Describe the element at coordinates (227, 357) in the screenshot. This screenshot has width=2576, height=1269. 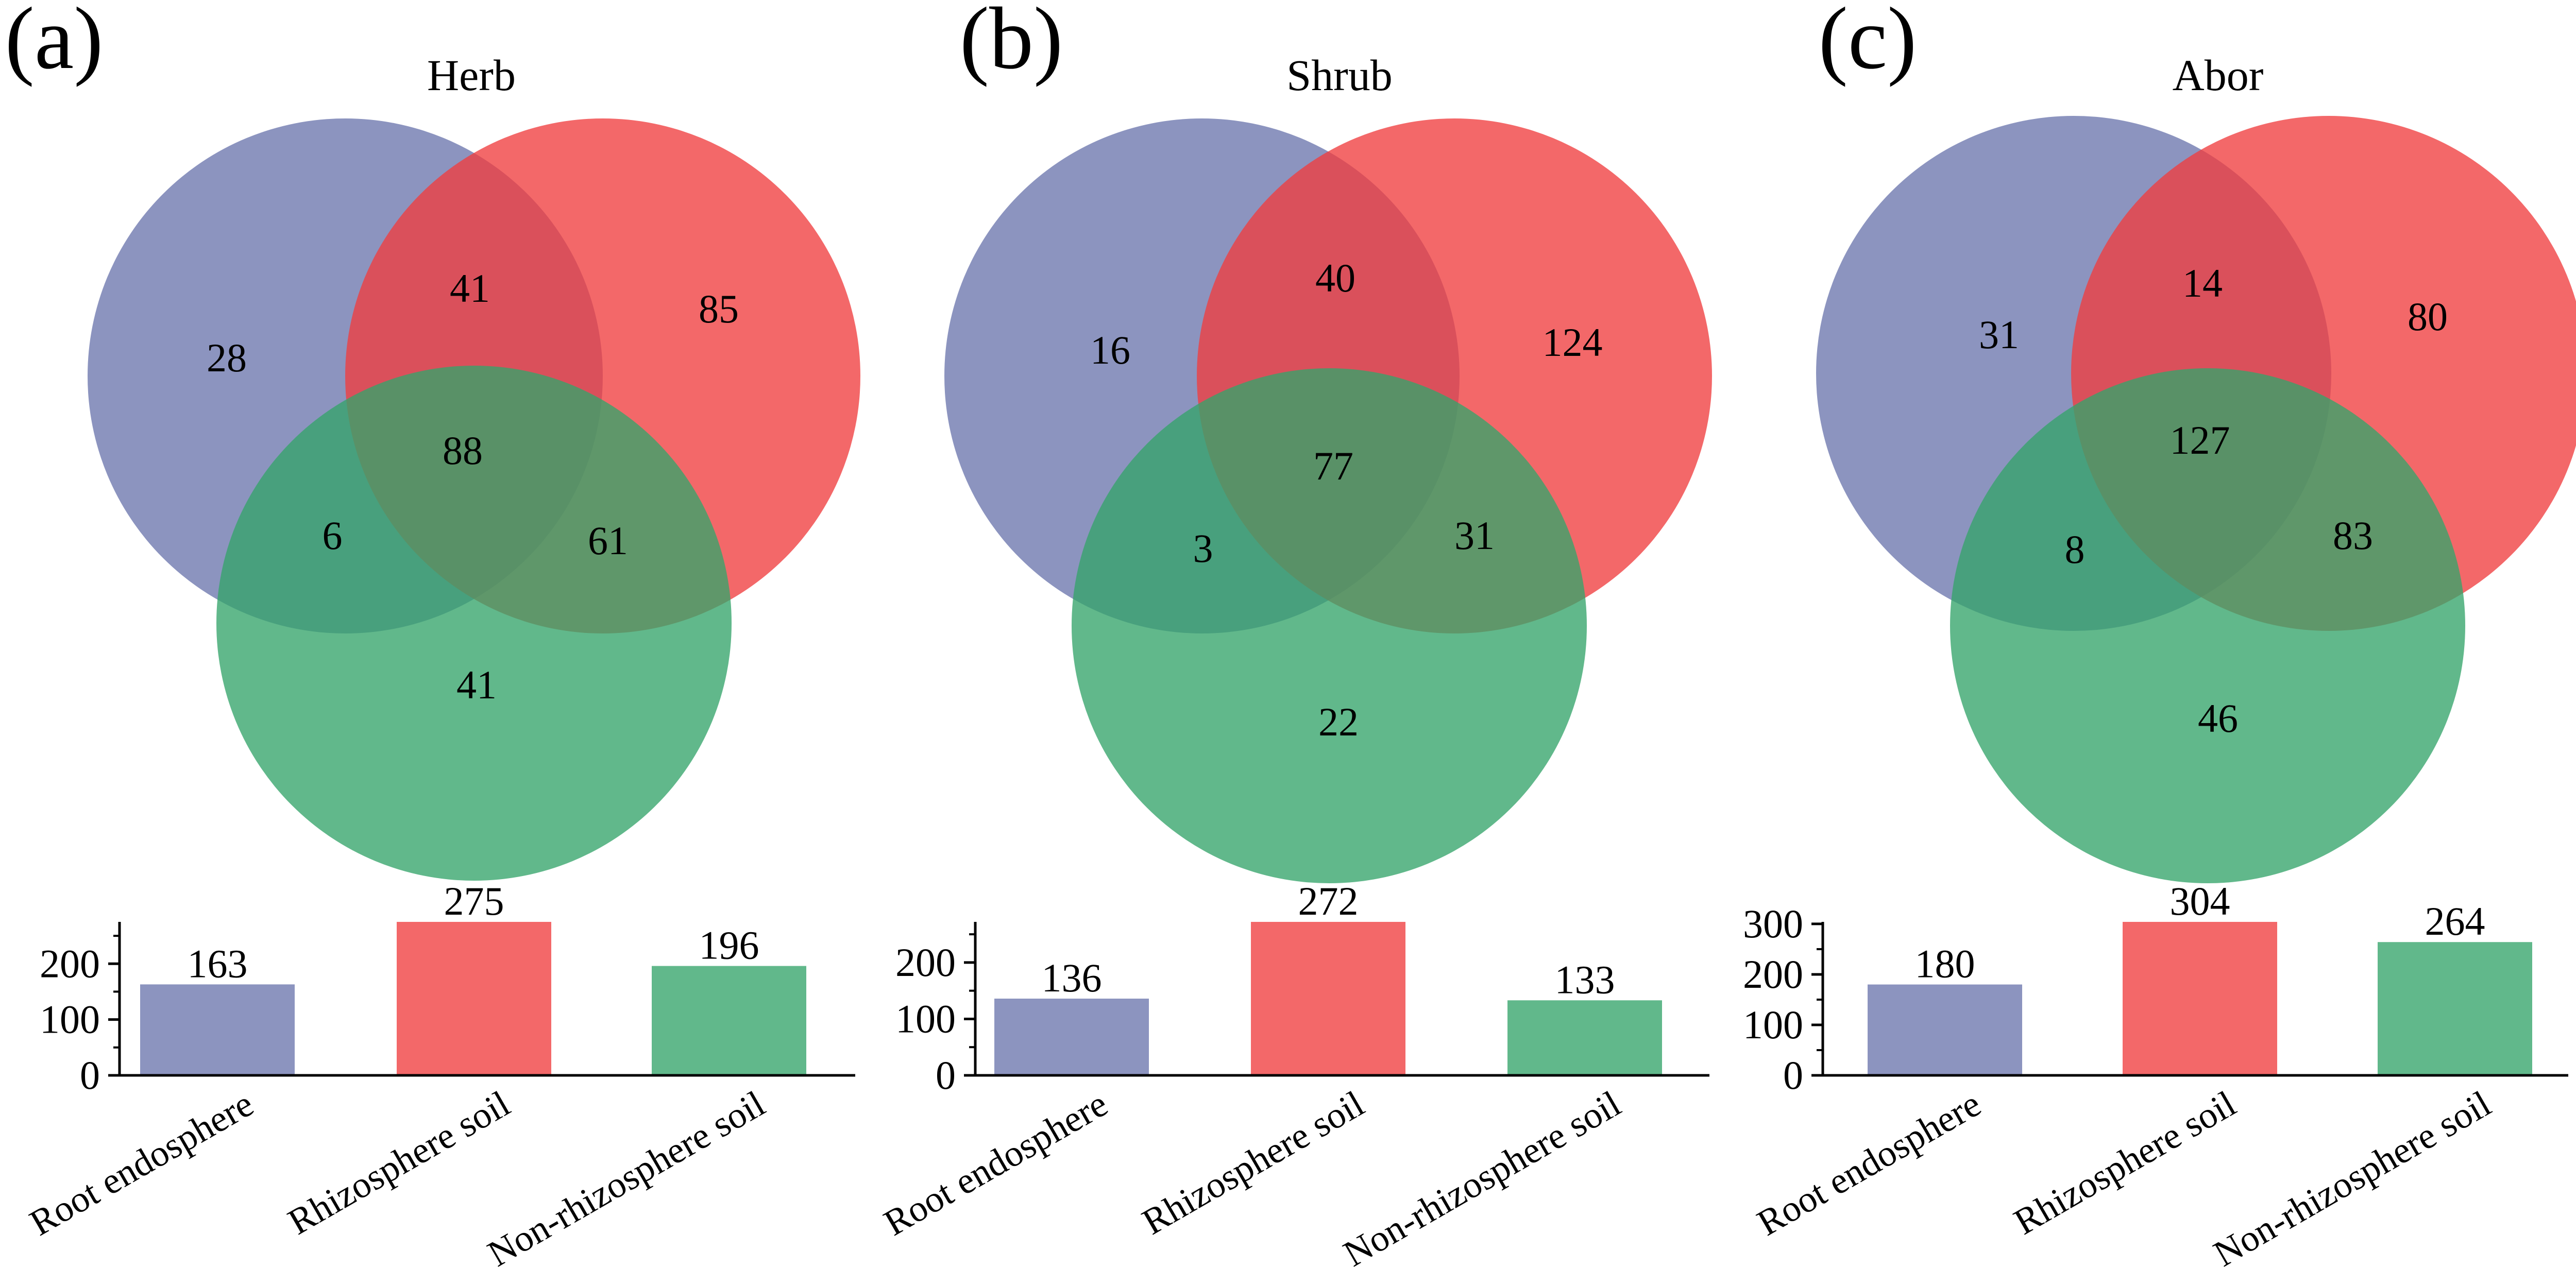
I see `venn-region-root-only: 28` at that location.